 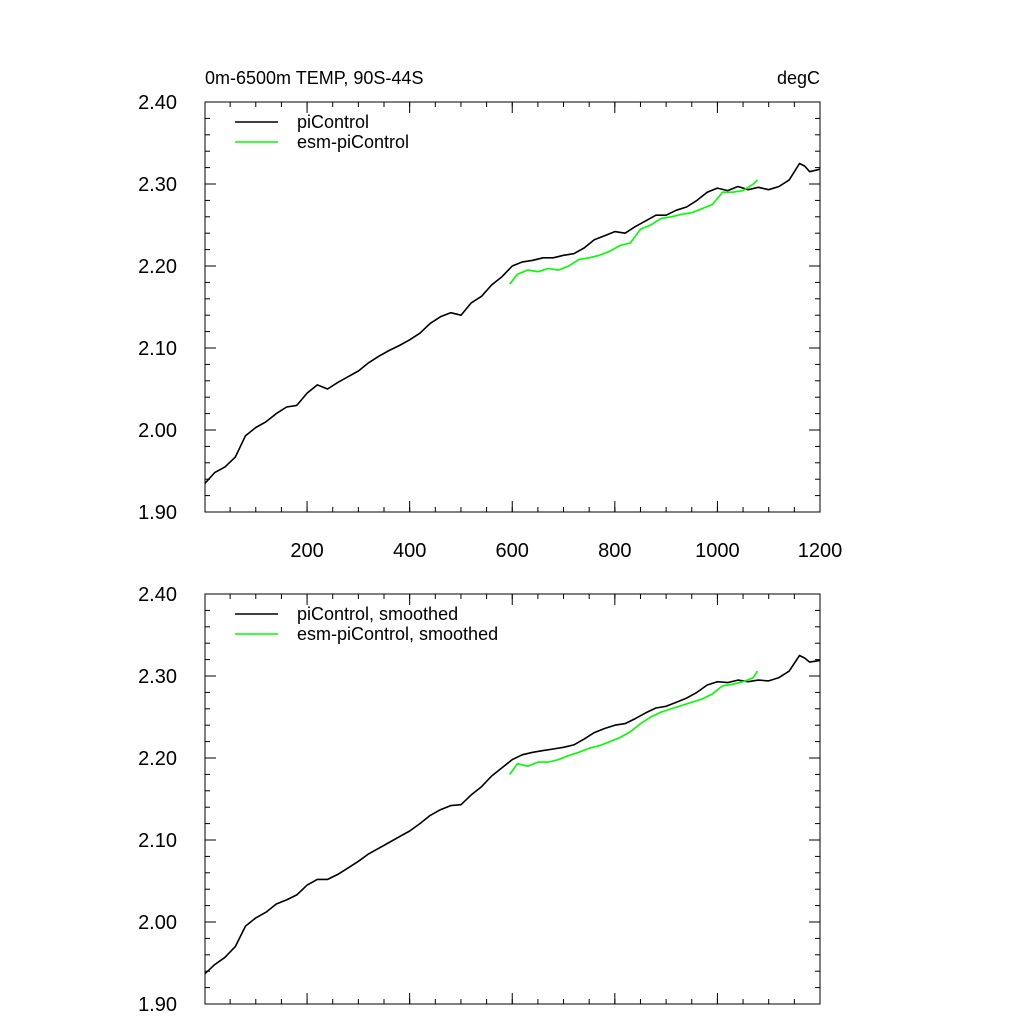 What do you see at coordinates (306, 551) in the screenshot?
I see `x-tick-label: 200` at bounding box center [306, 551].